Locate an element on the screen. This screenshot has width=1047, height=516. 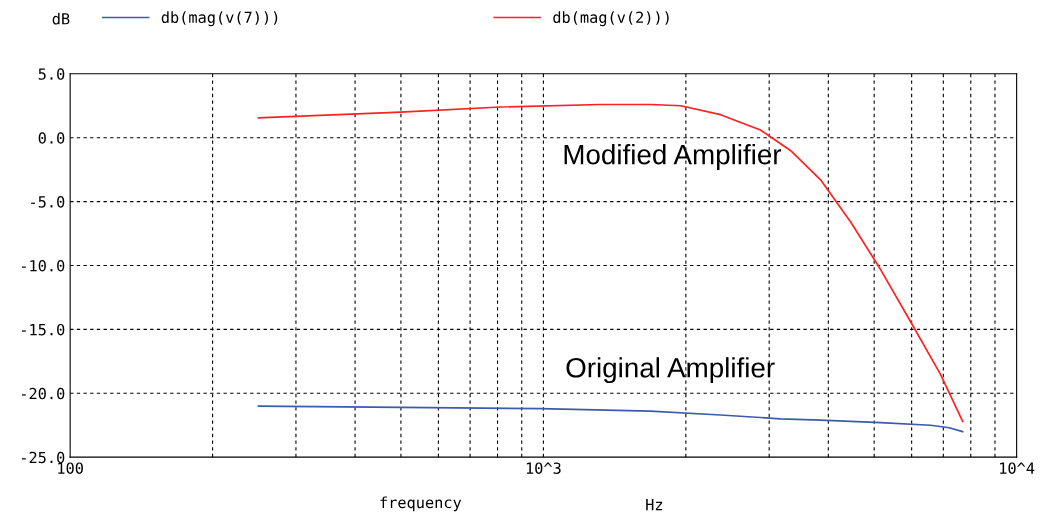
legend-label: db(mag(v(7))) is located at coordinates (219, 19).